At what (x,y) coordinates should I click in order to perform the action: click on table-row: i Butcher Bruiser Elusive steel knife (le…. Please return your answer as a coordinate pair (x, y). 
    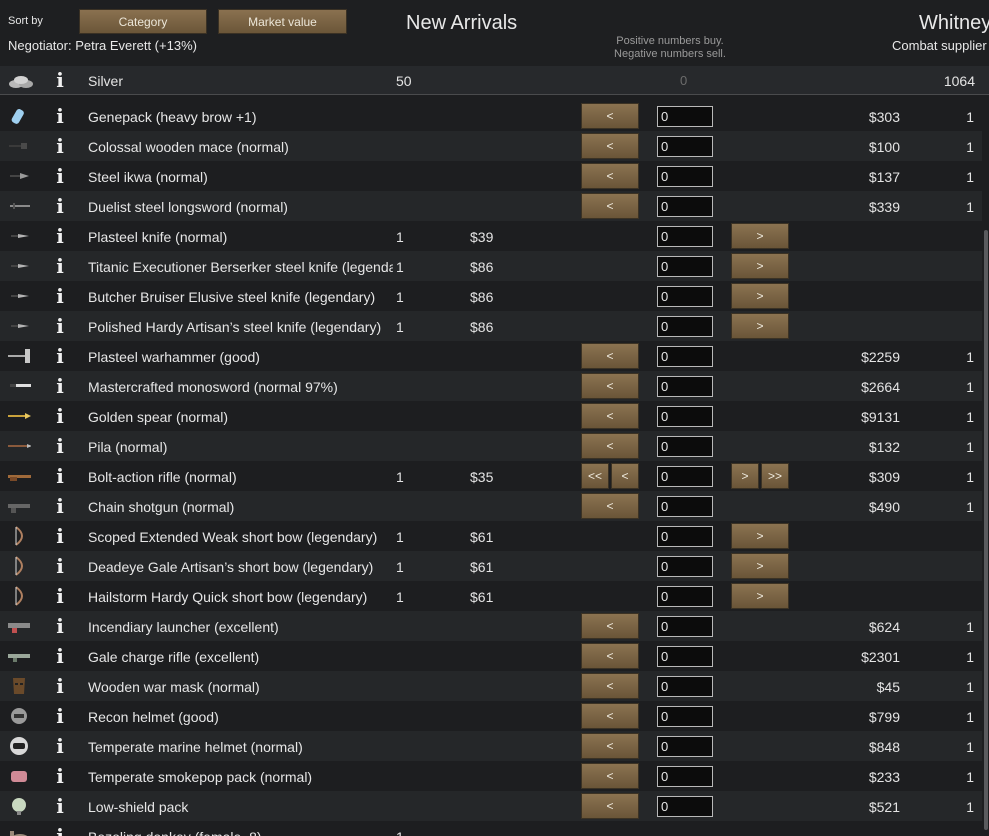
    Looking at the image, I should click on (491, 296).